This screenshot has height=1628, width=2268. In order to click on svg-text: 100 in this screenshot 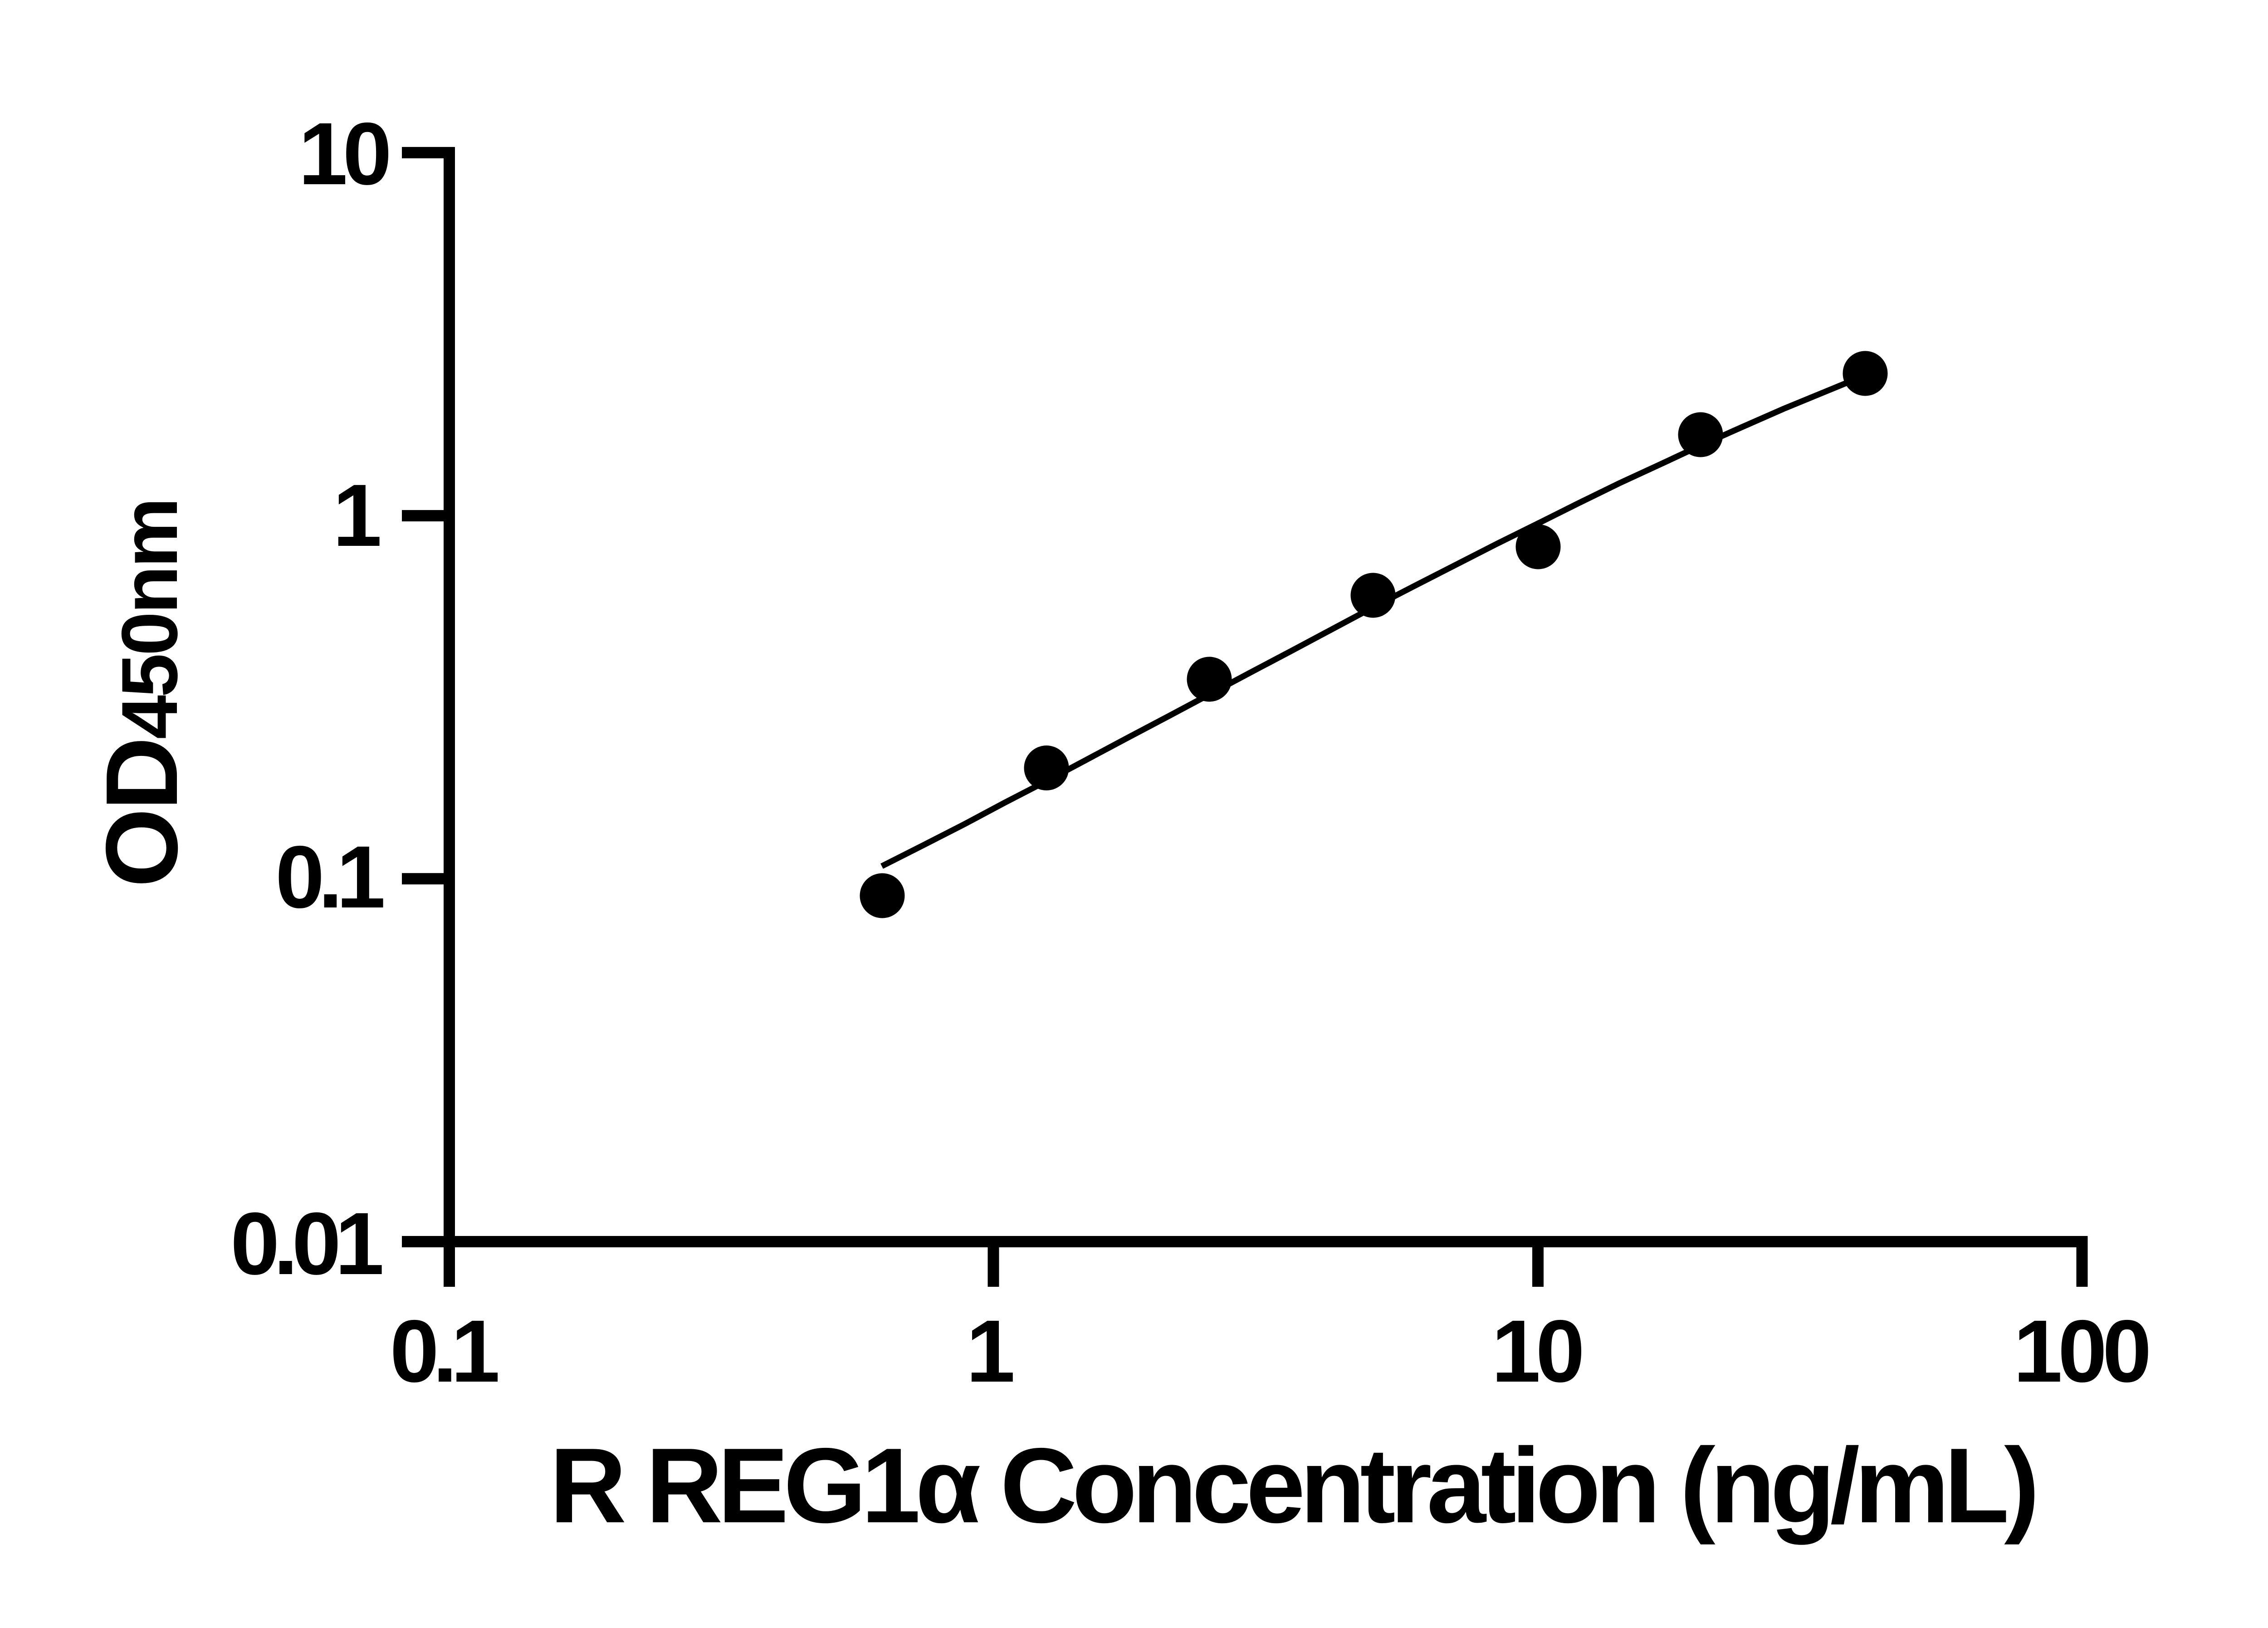, I will do `click(2083, 1351)`.